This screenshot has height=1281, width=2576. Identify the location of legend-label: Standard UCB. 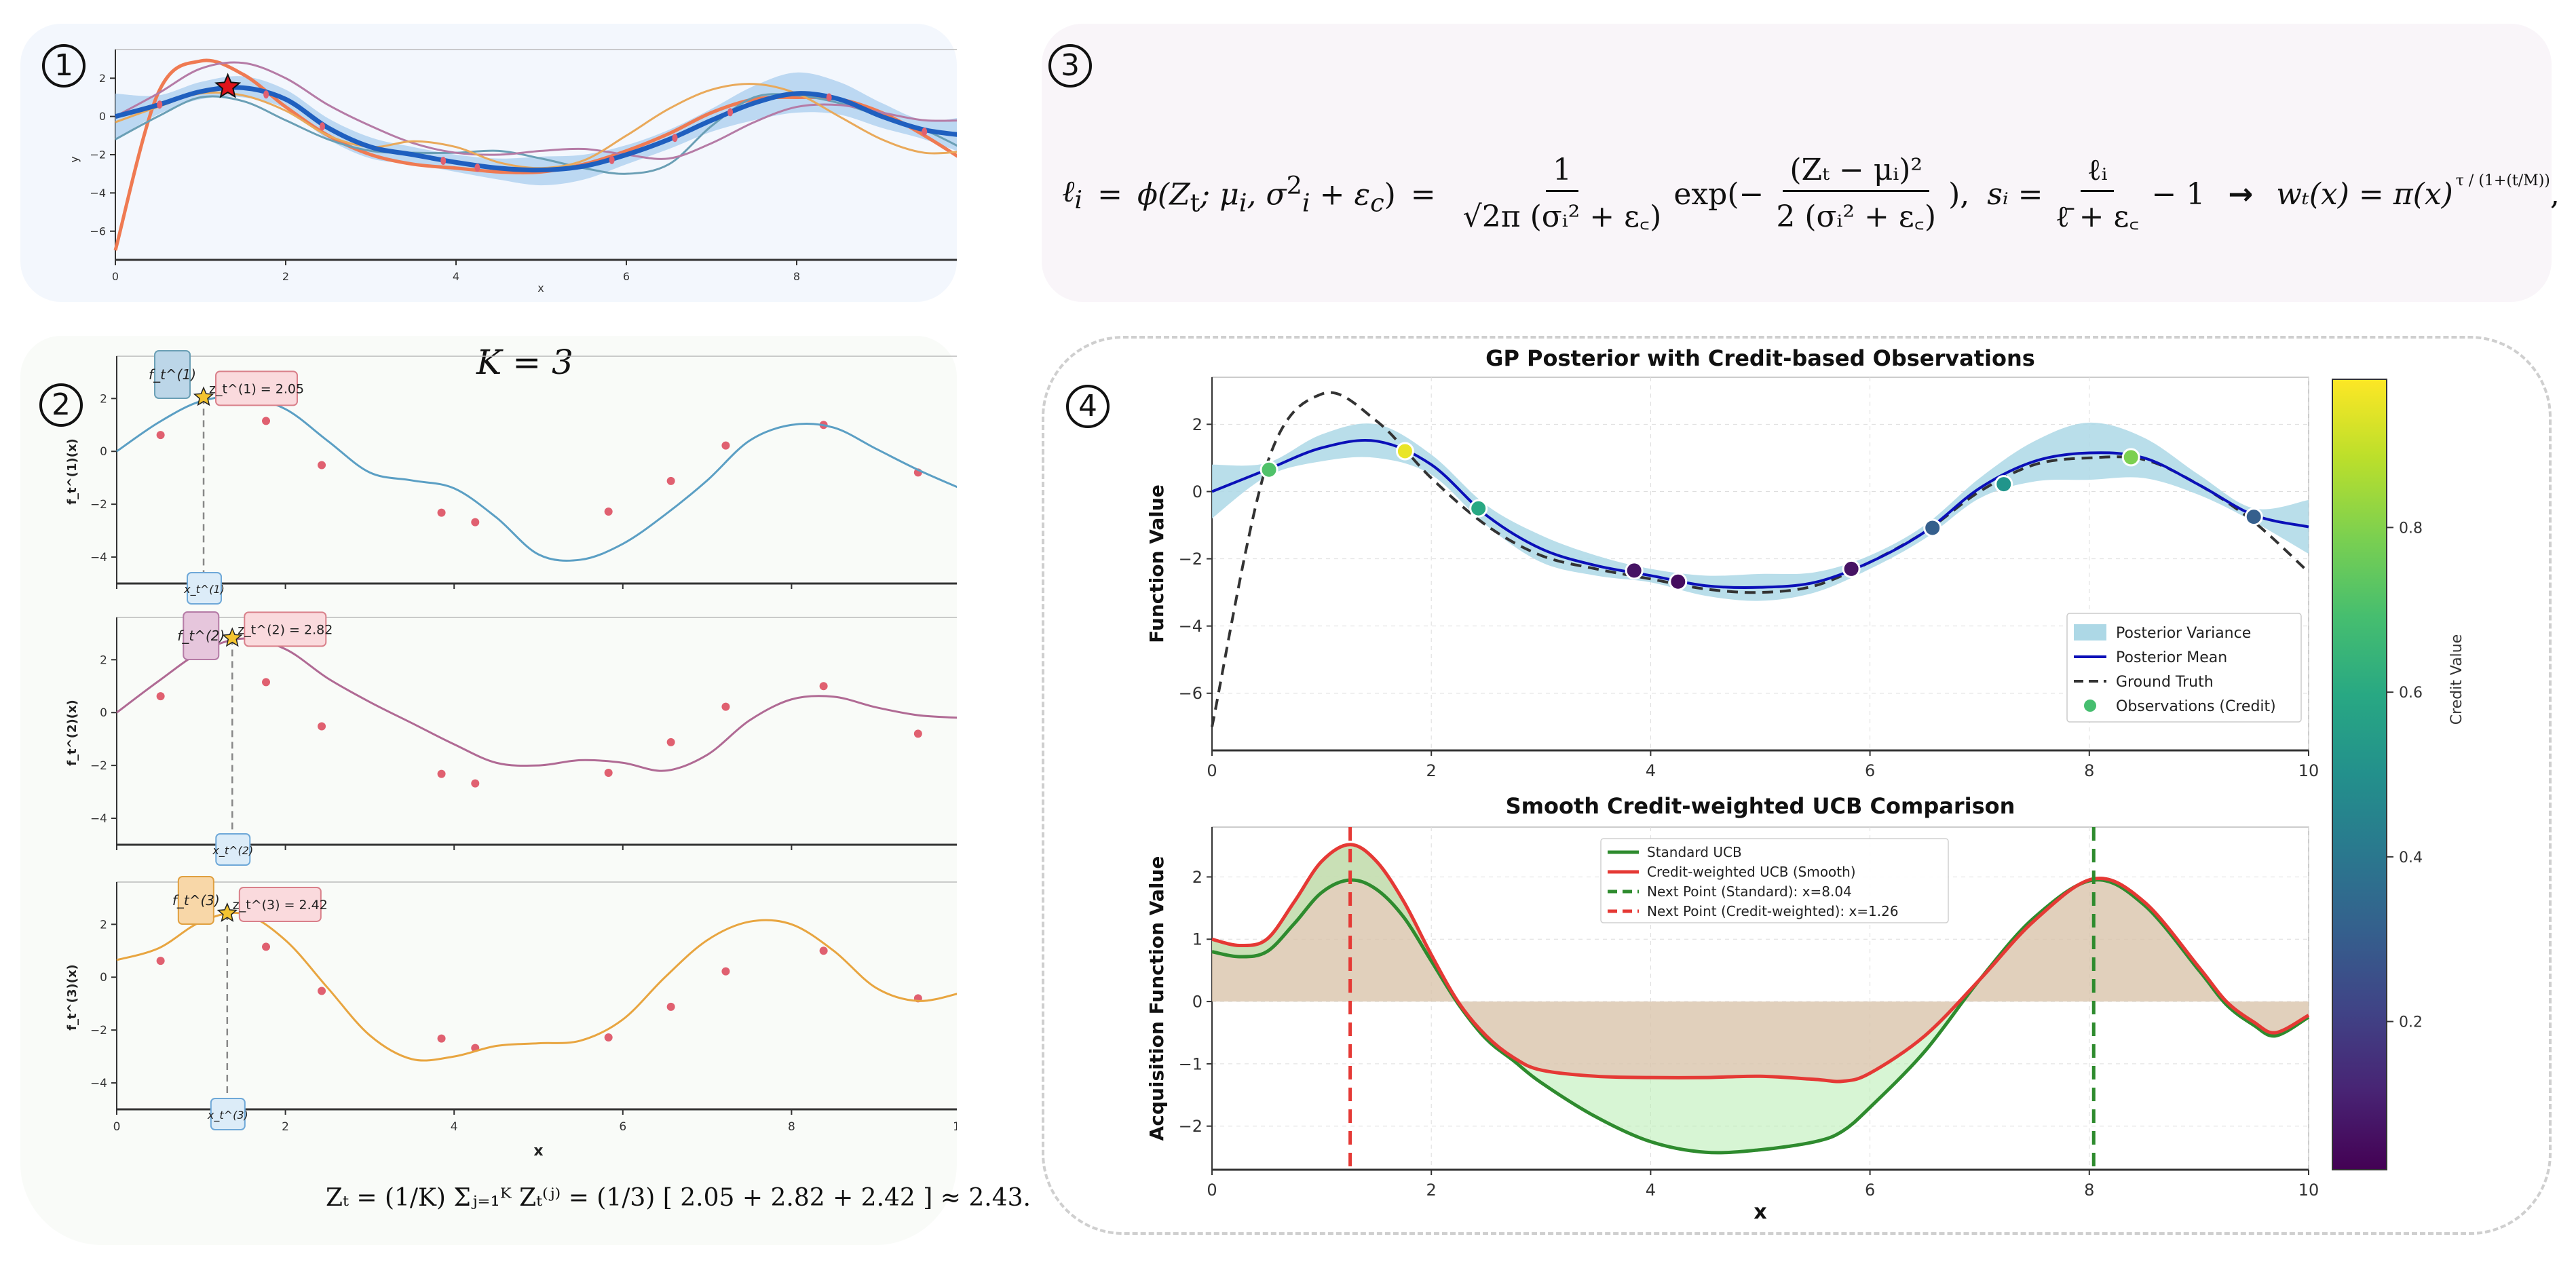
(1694, 852).